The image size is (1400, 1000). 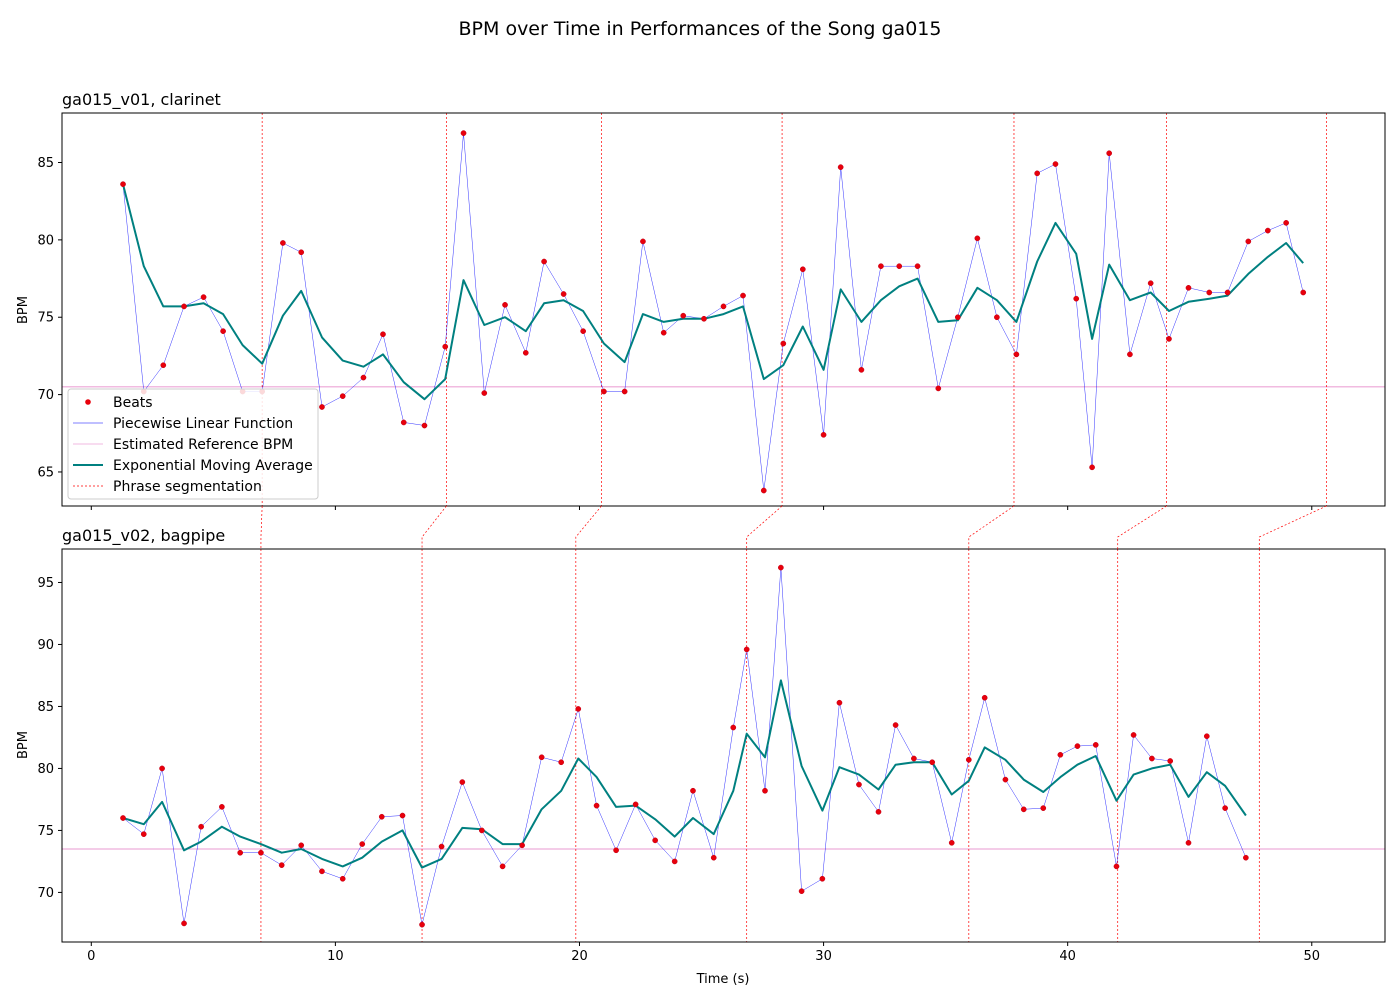 What do you see at coordinates (45, 318) in the screenshot?
I see `ytick-label-clarinet: 75` at bounding box center [45, 318].